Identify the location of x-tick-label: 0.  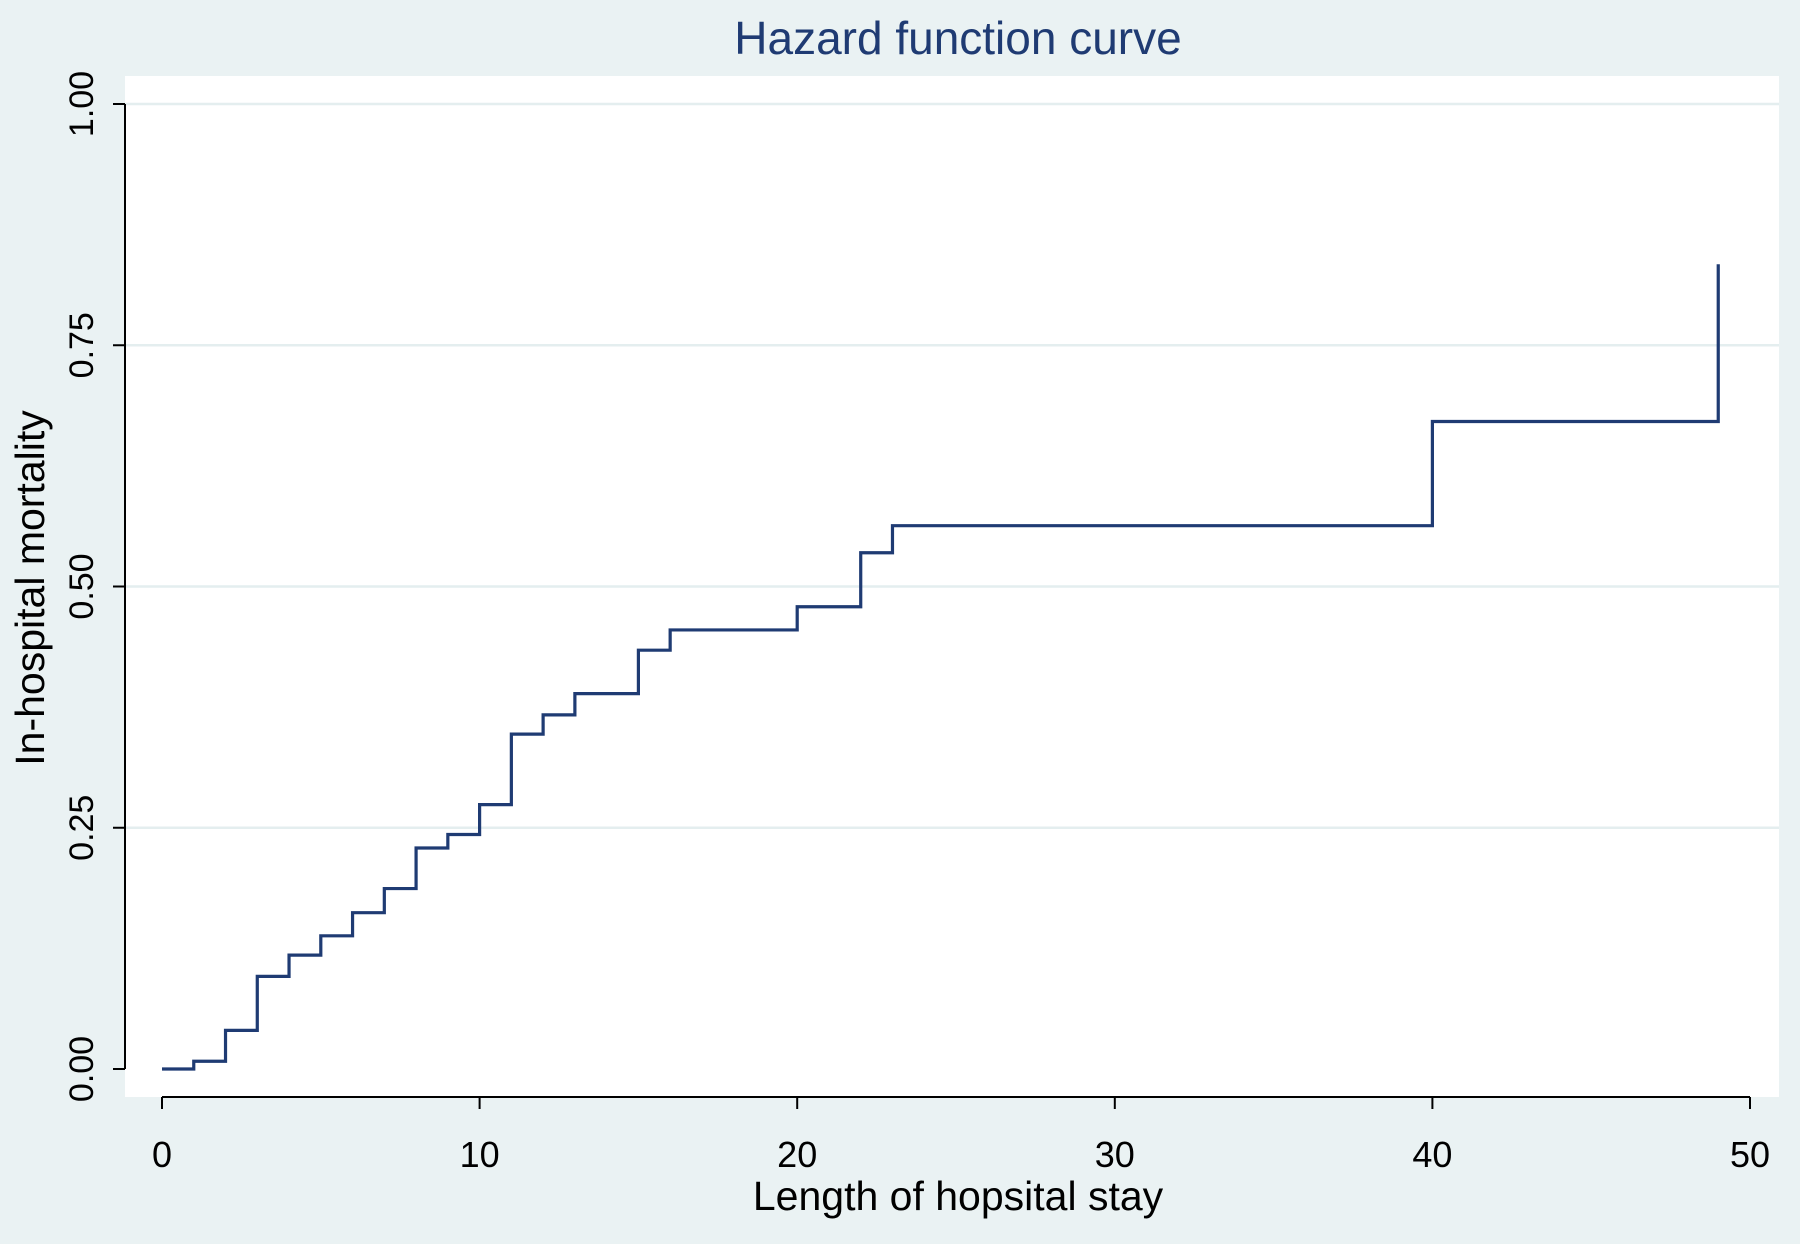
(162, 1154).